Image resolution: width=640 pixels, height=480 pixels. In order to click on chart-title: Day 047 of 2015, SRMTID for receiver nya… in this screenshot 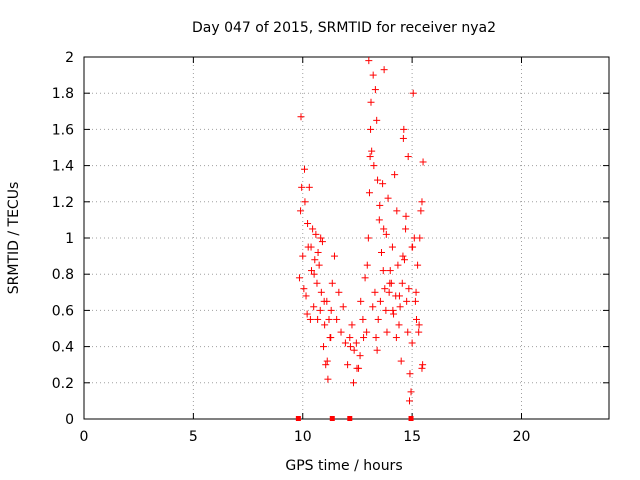, I will do `click(344, 28)`.